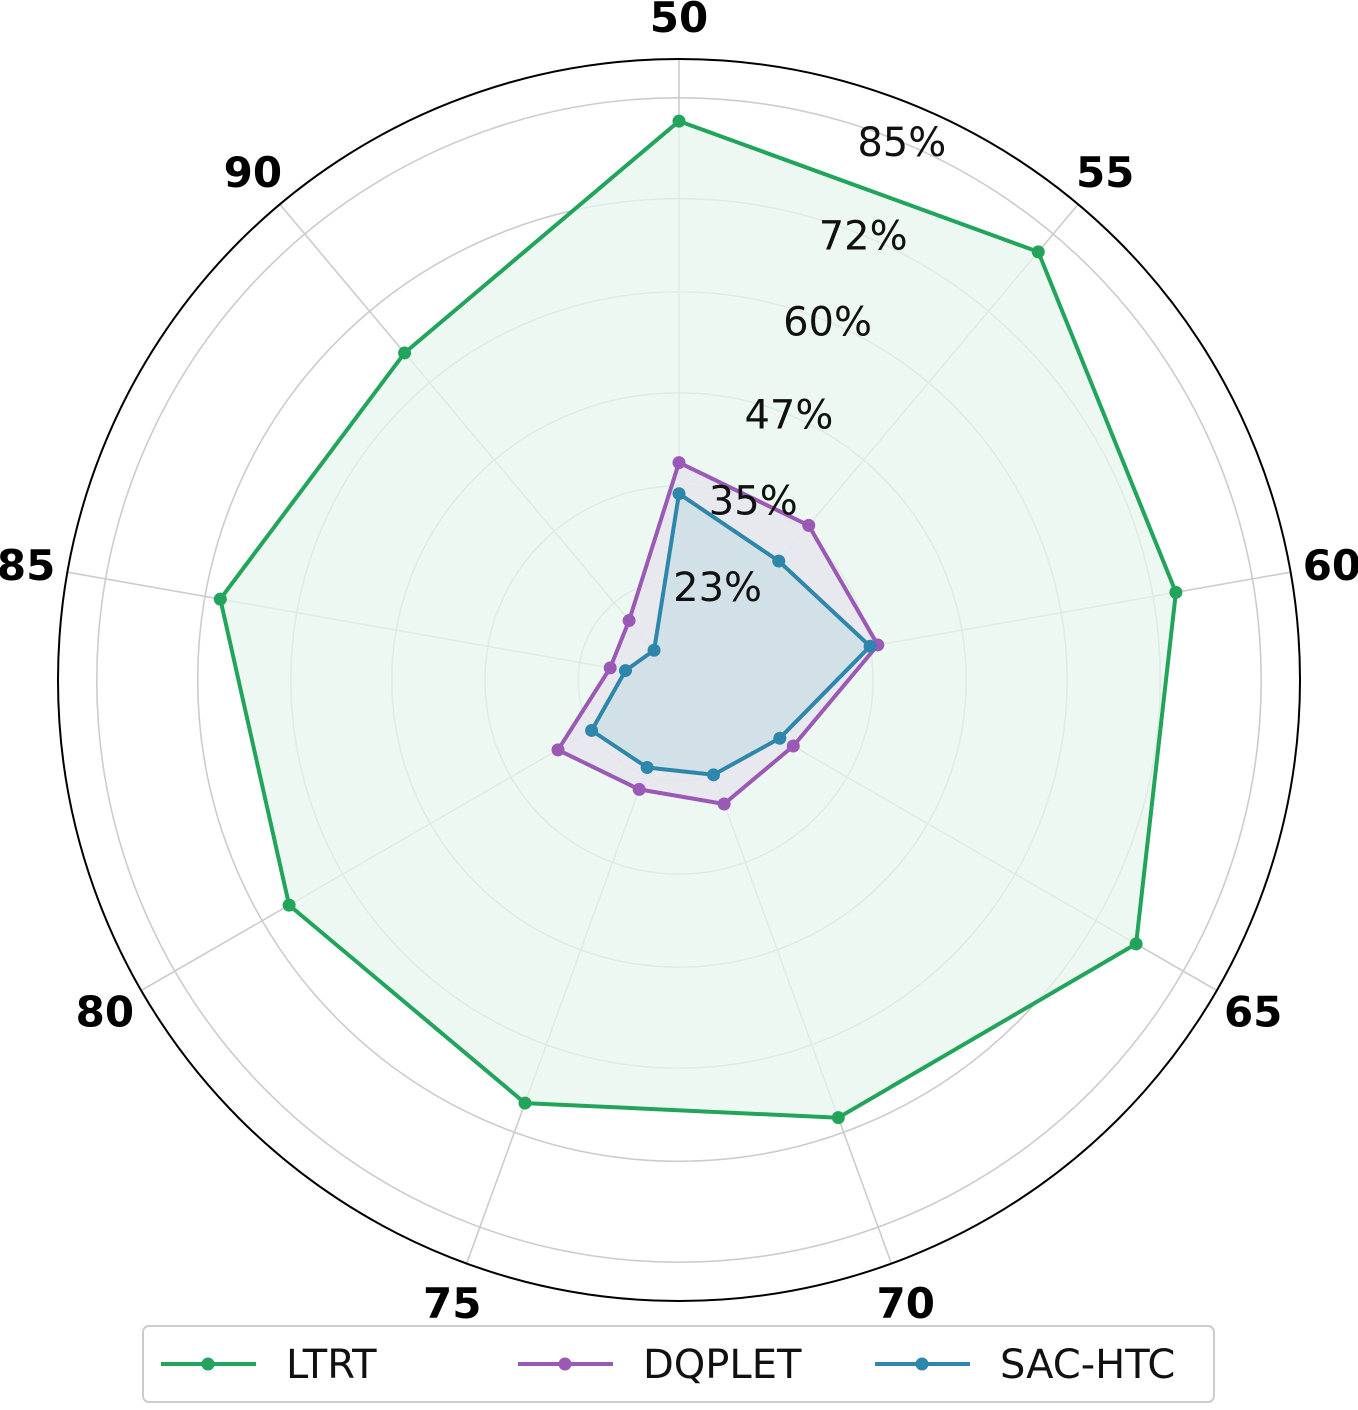 This screenshot has height=1410, width=1358. What do you see at coordinates (863, 236) in the screenshot?
I see `radial-tick-label: 72%` at bounding box center [863, 236].